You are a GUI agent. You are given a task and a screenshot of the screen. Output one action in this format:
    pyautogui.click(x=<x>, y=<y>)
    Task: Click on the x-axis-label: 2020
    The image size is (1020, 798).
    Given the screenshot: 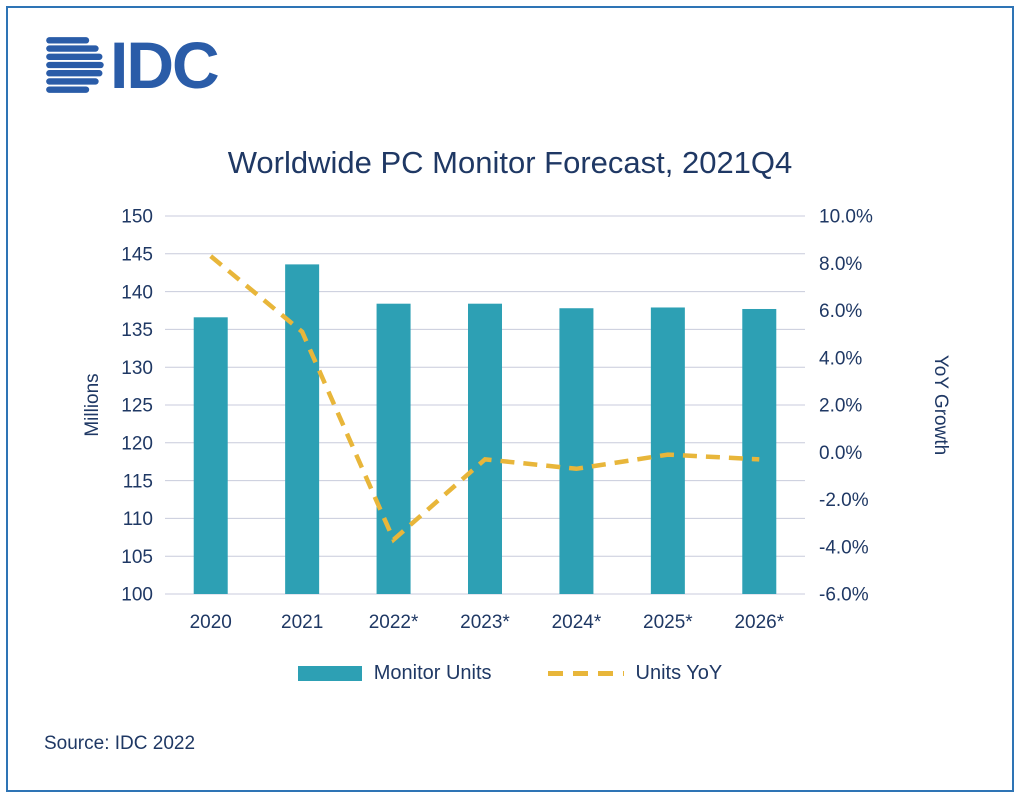 What is the action you would take?
    pyautogui.click(x=211, y=622)
    